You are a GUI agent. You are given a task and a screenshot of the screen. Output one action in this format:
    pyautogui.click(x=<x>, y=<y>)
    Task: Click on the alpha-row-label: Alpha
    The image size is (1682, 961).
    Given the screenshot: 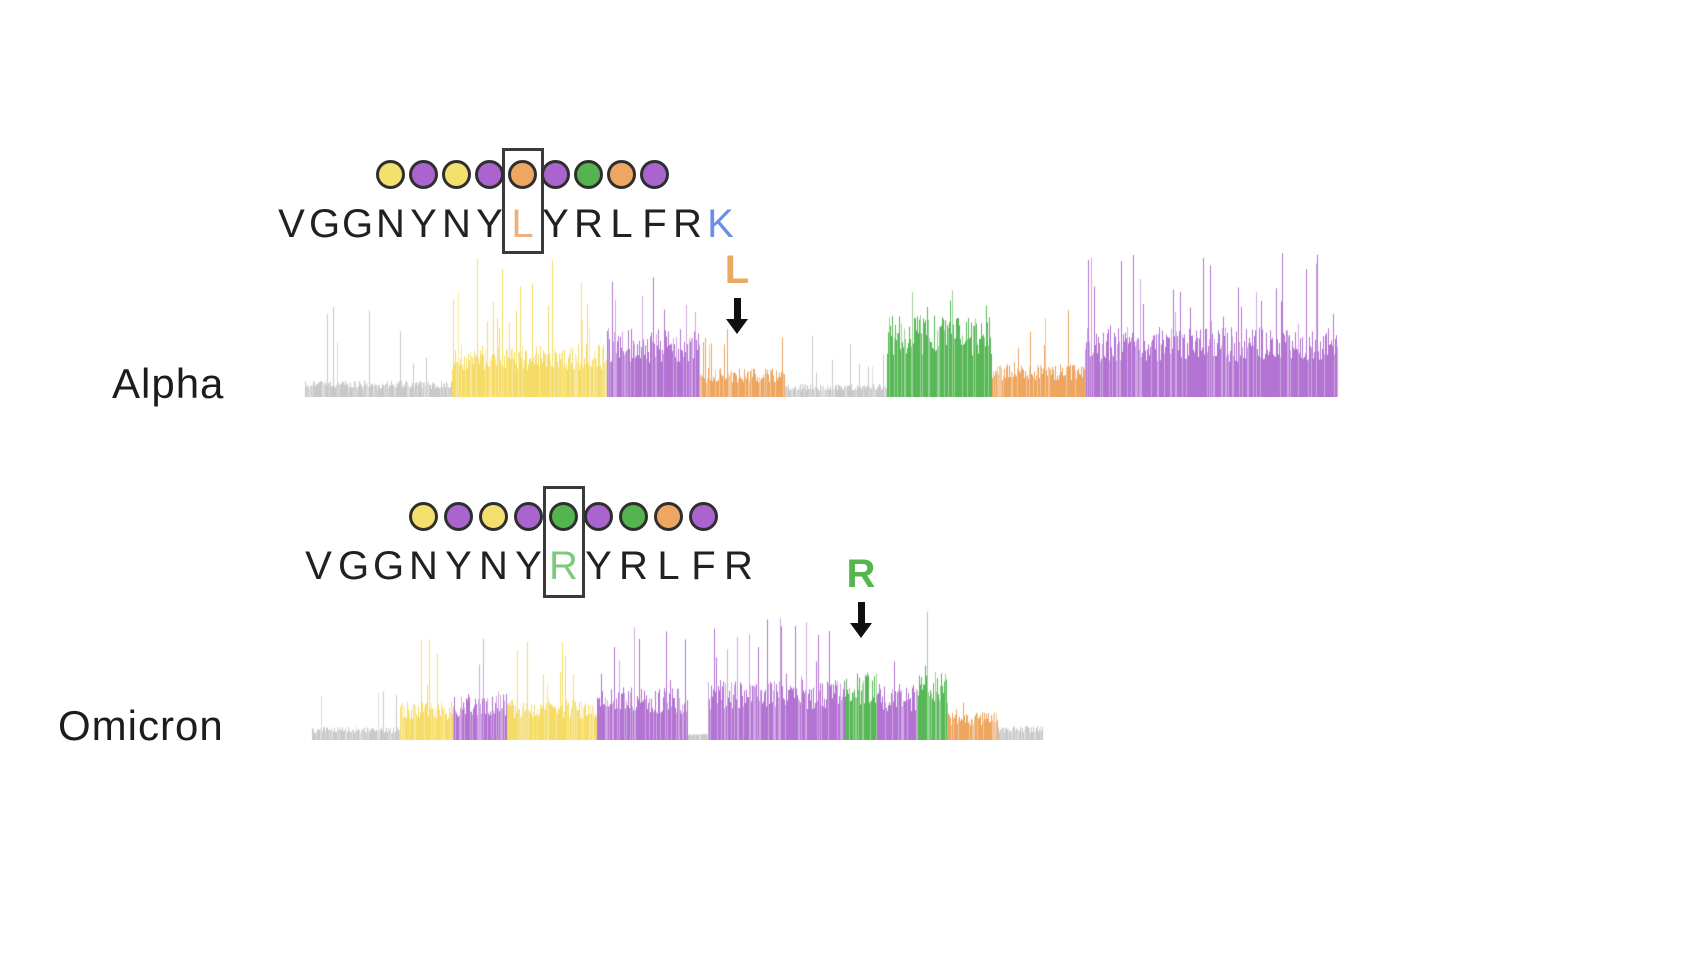 What is the action you would take?
    pyautogui.click(x=168, y=383)
    